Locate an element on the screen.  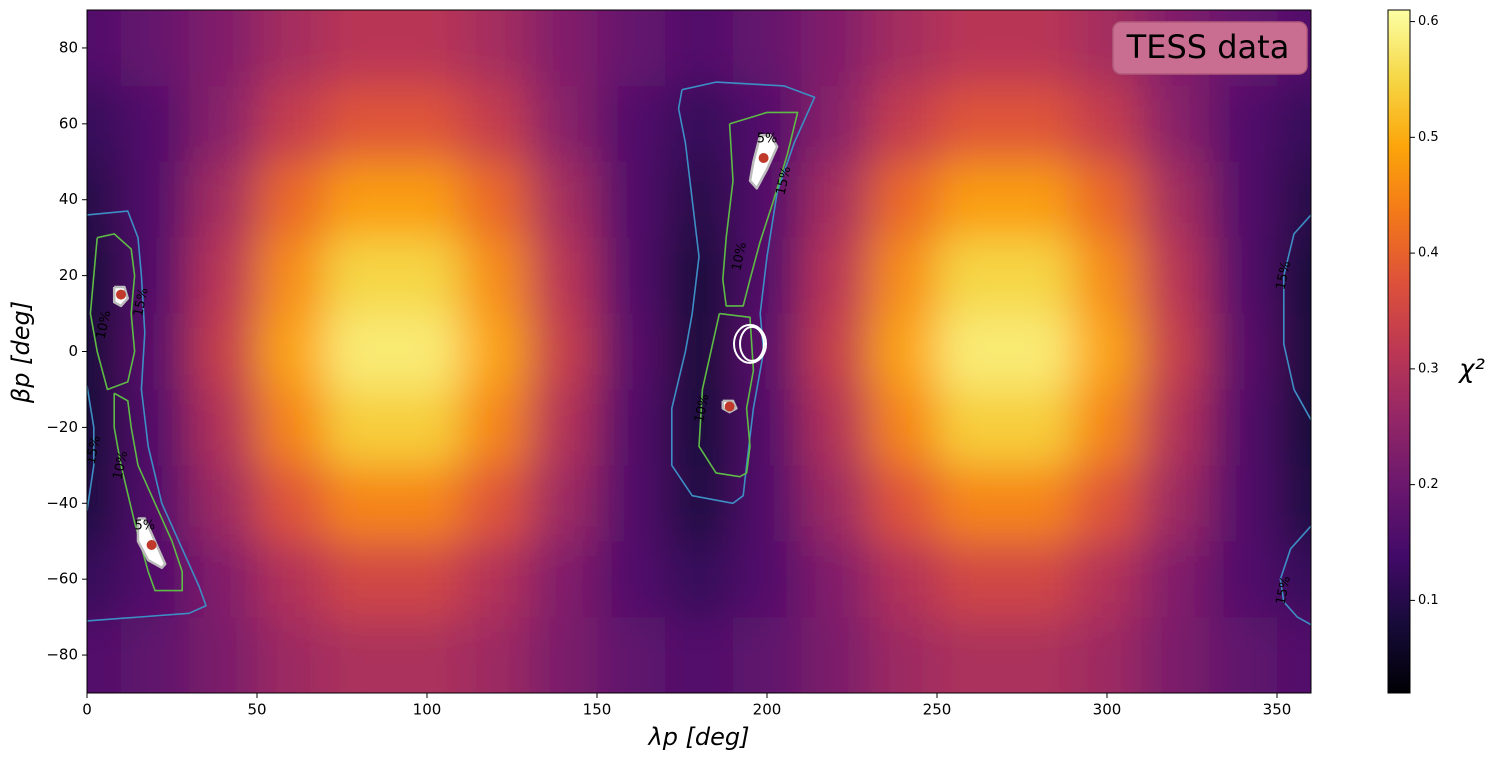
y-tick-label: 20 is located at coordinates (68, 275).